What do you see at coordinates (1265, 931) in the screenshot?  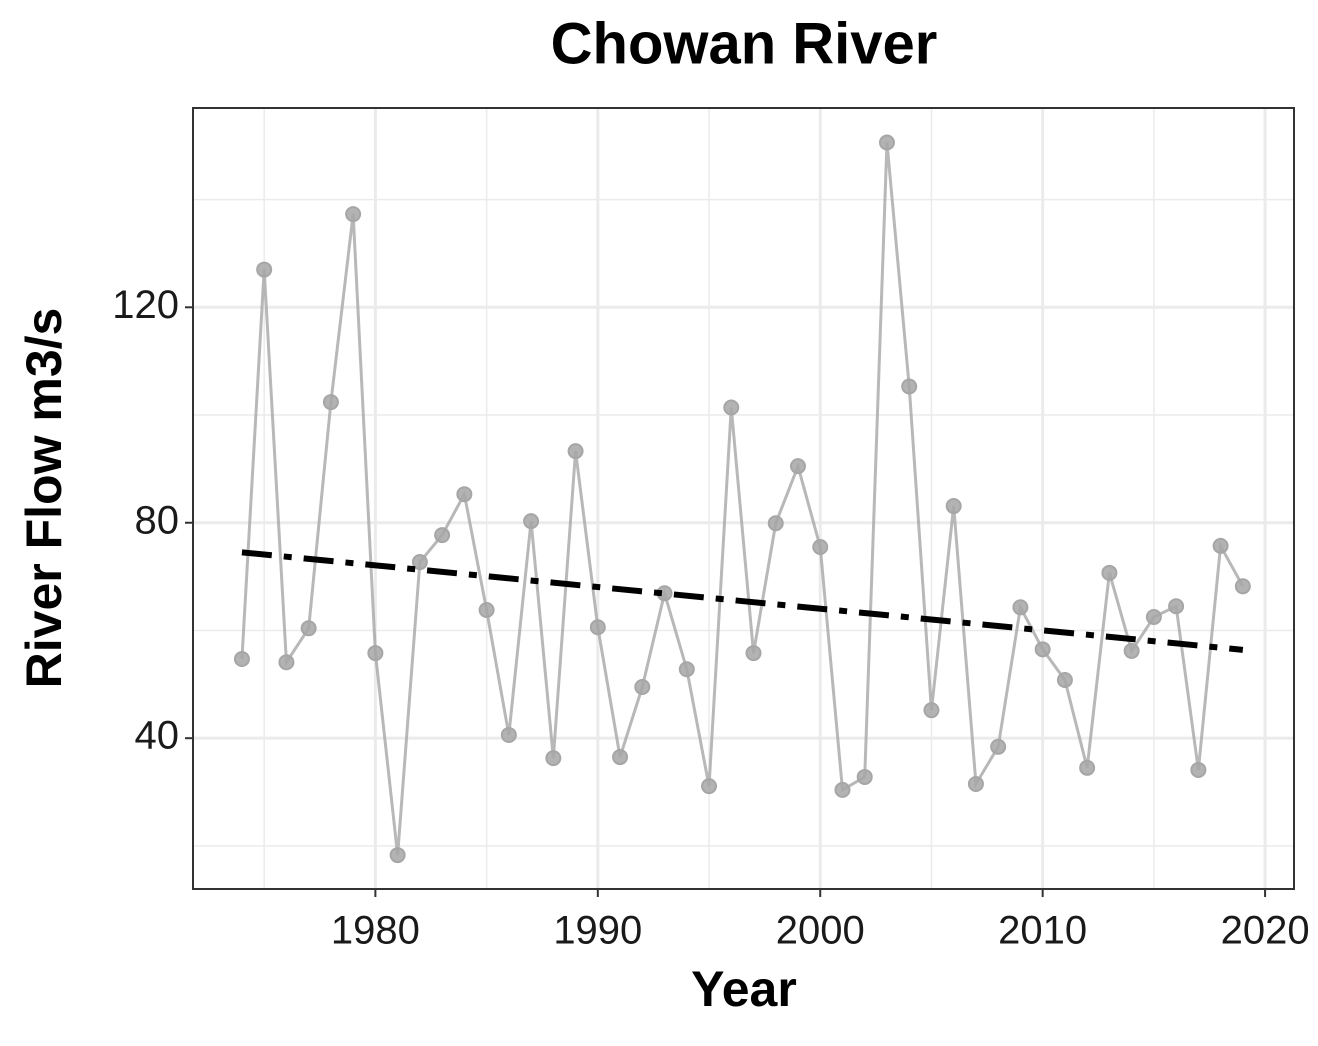 I see `x-tick-label: 2020` at bounding box center [1265, 931].